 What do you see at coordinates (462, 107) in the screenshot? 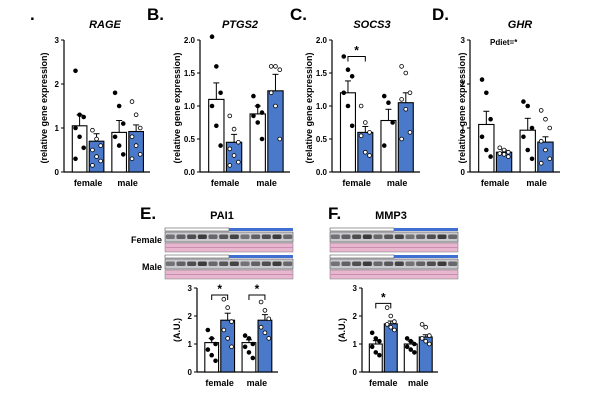
I see `panel-d-ylabel: (relative gene expression)` at bounding box center [462, 107].